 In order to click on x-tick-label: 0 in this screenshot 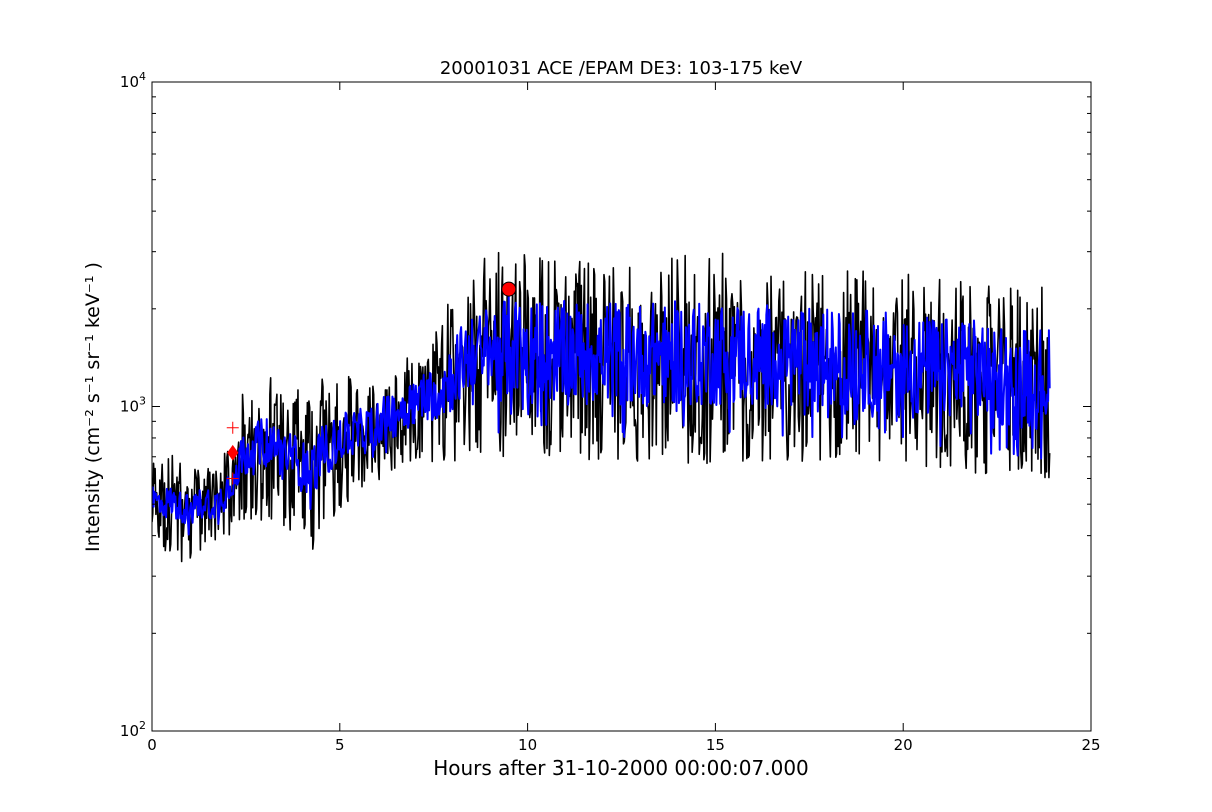, I will do `click(152, 745)`.